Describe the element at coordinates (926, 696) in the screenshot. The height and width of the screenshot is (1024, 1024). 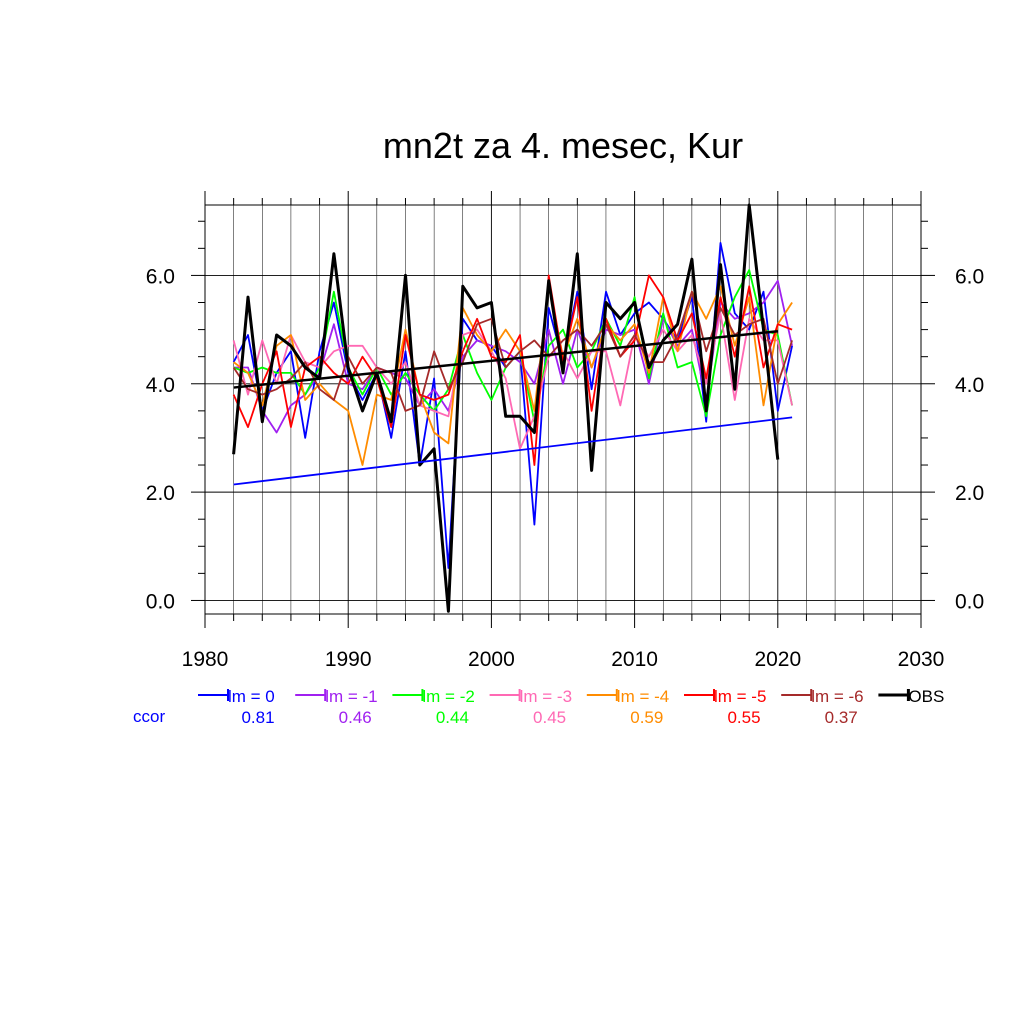
I see `legend-label: OBS` at that location.